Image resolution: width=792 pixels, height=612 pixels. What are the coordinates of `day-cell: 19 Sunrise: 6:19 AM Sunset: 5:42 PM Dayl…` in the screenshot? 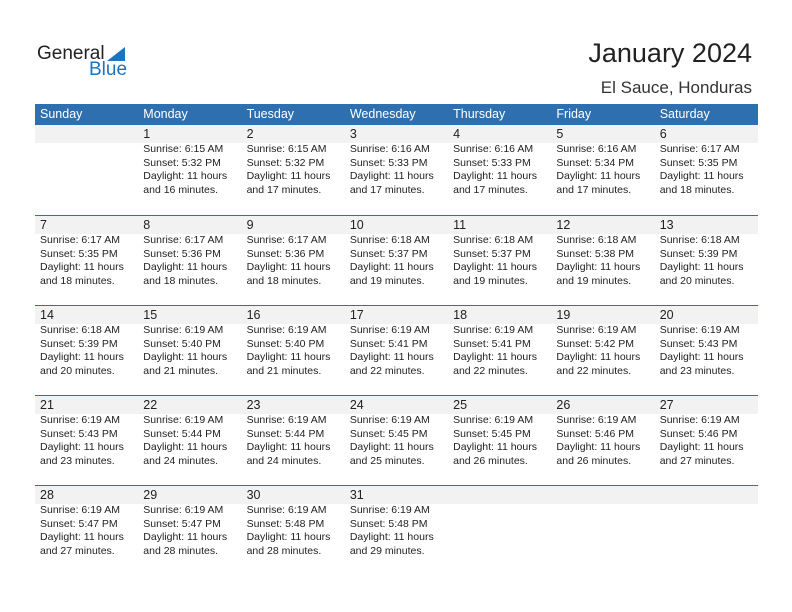 It's located at (602, 351).